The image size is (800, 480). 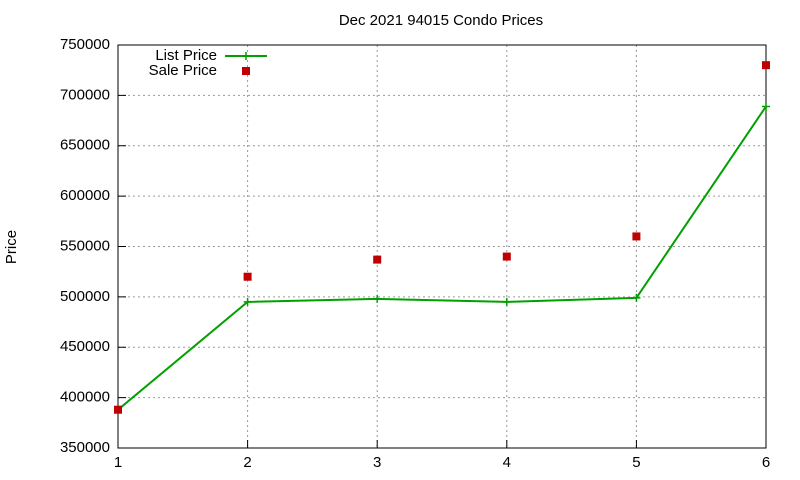 I want to click on y-tick-label: 550000, so click(x=85, y=245).